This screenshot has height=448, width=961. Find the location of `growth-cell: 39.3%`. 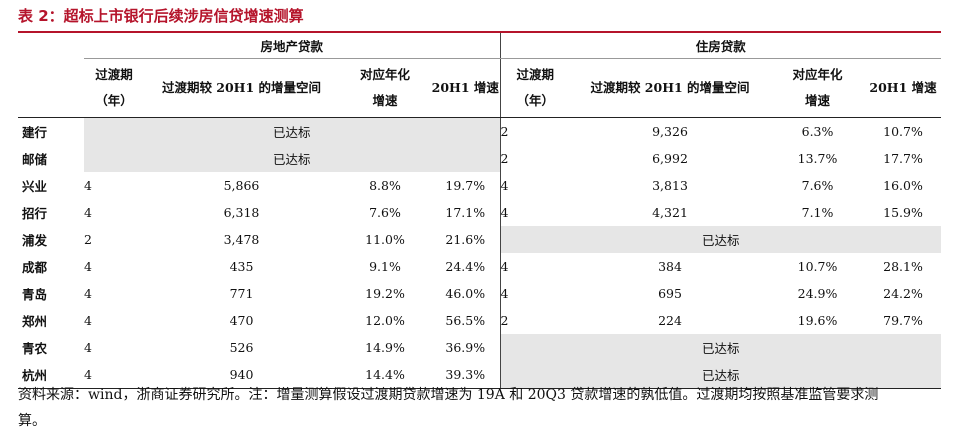

growth-cell: 39.3% is located at coordinates (466, 375).